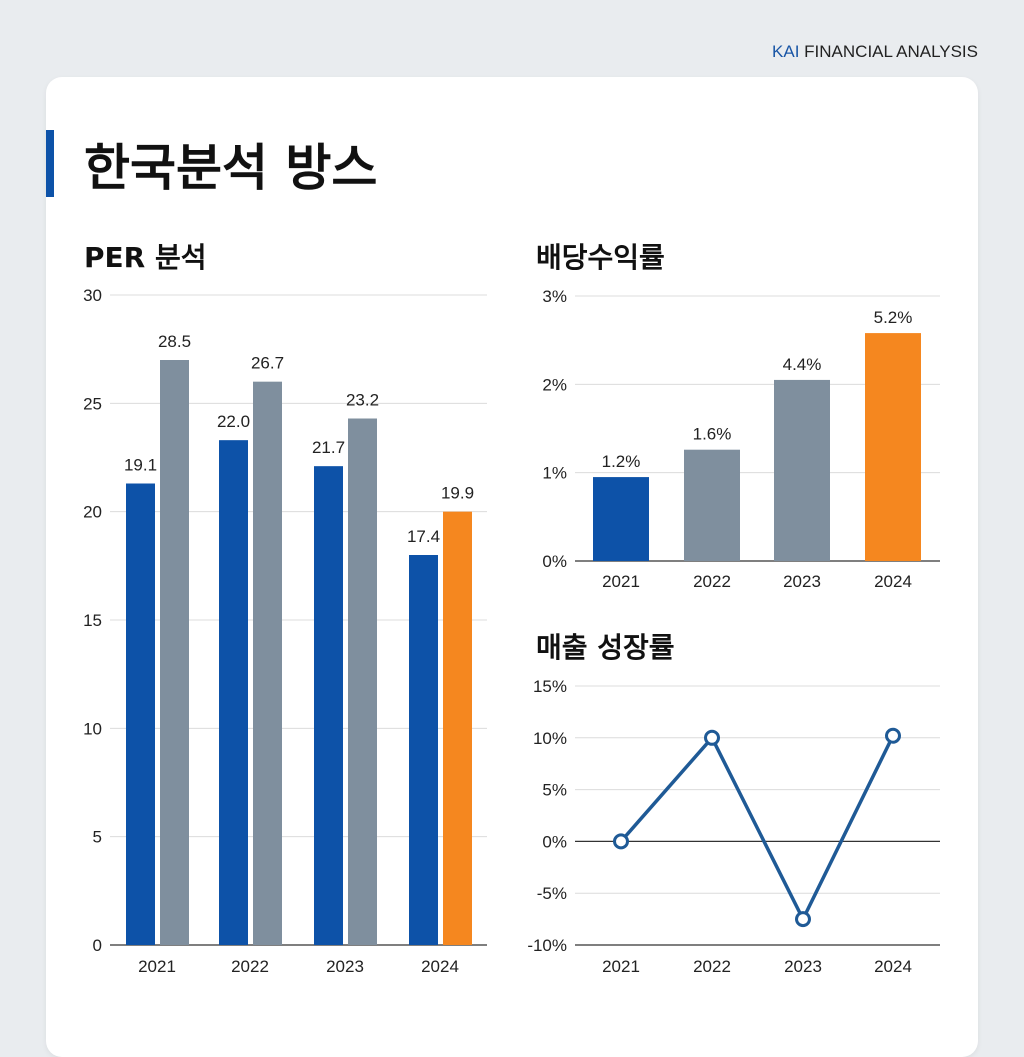  What do you see at coordinates (92, 512) in the screenshot?
I see `per-y-tick-label: 20` at bounding box center [92, 512].